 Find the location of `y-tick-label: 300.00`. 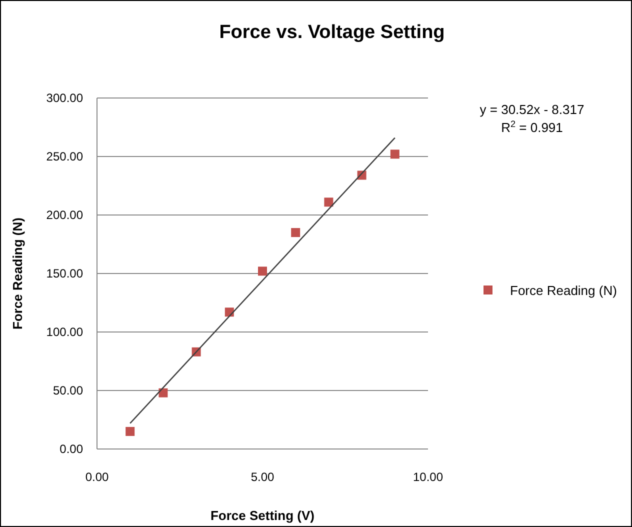

y-tick-label: 300.00 is located at coordinates (65, 98).